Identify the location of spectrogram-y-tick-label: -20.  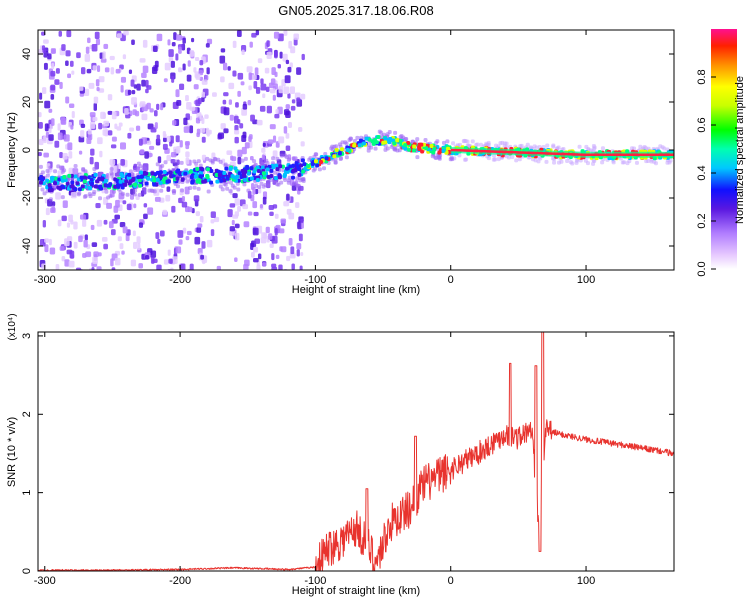
(27, 198).